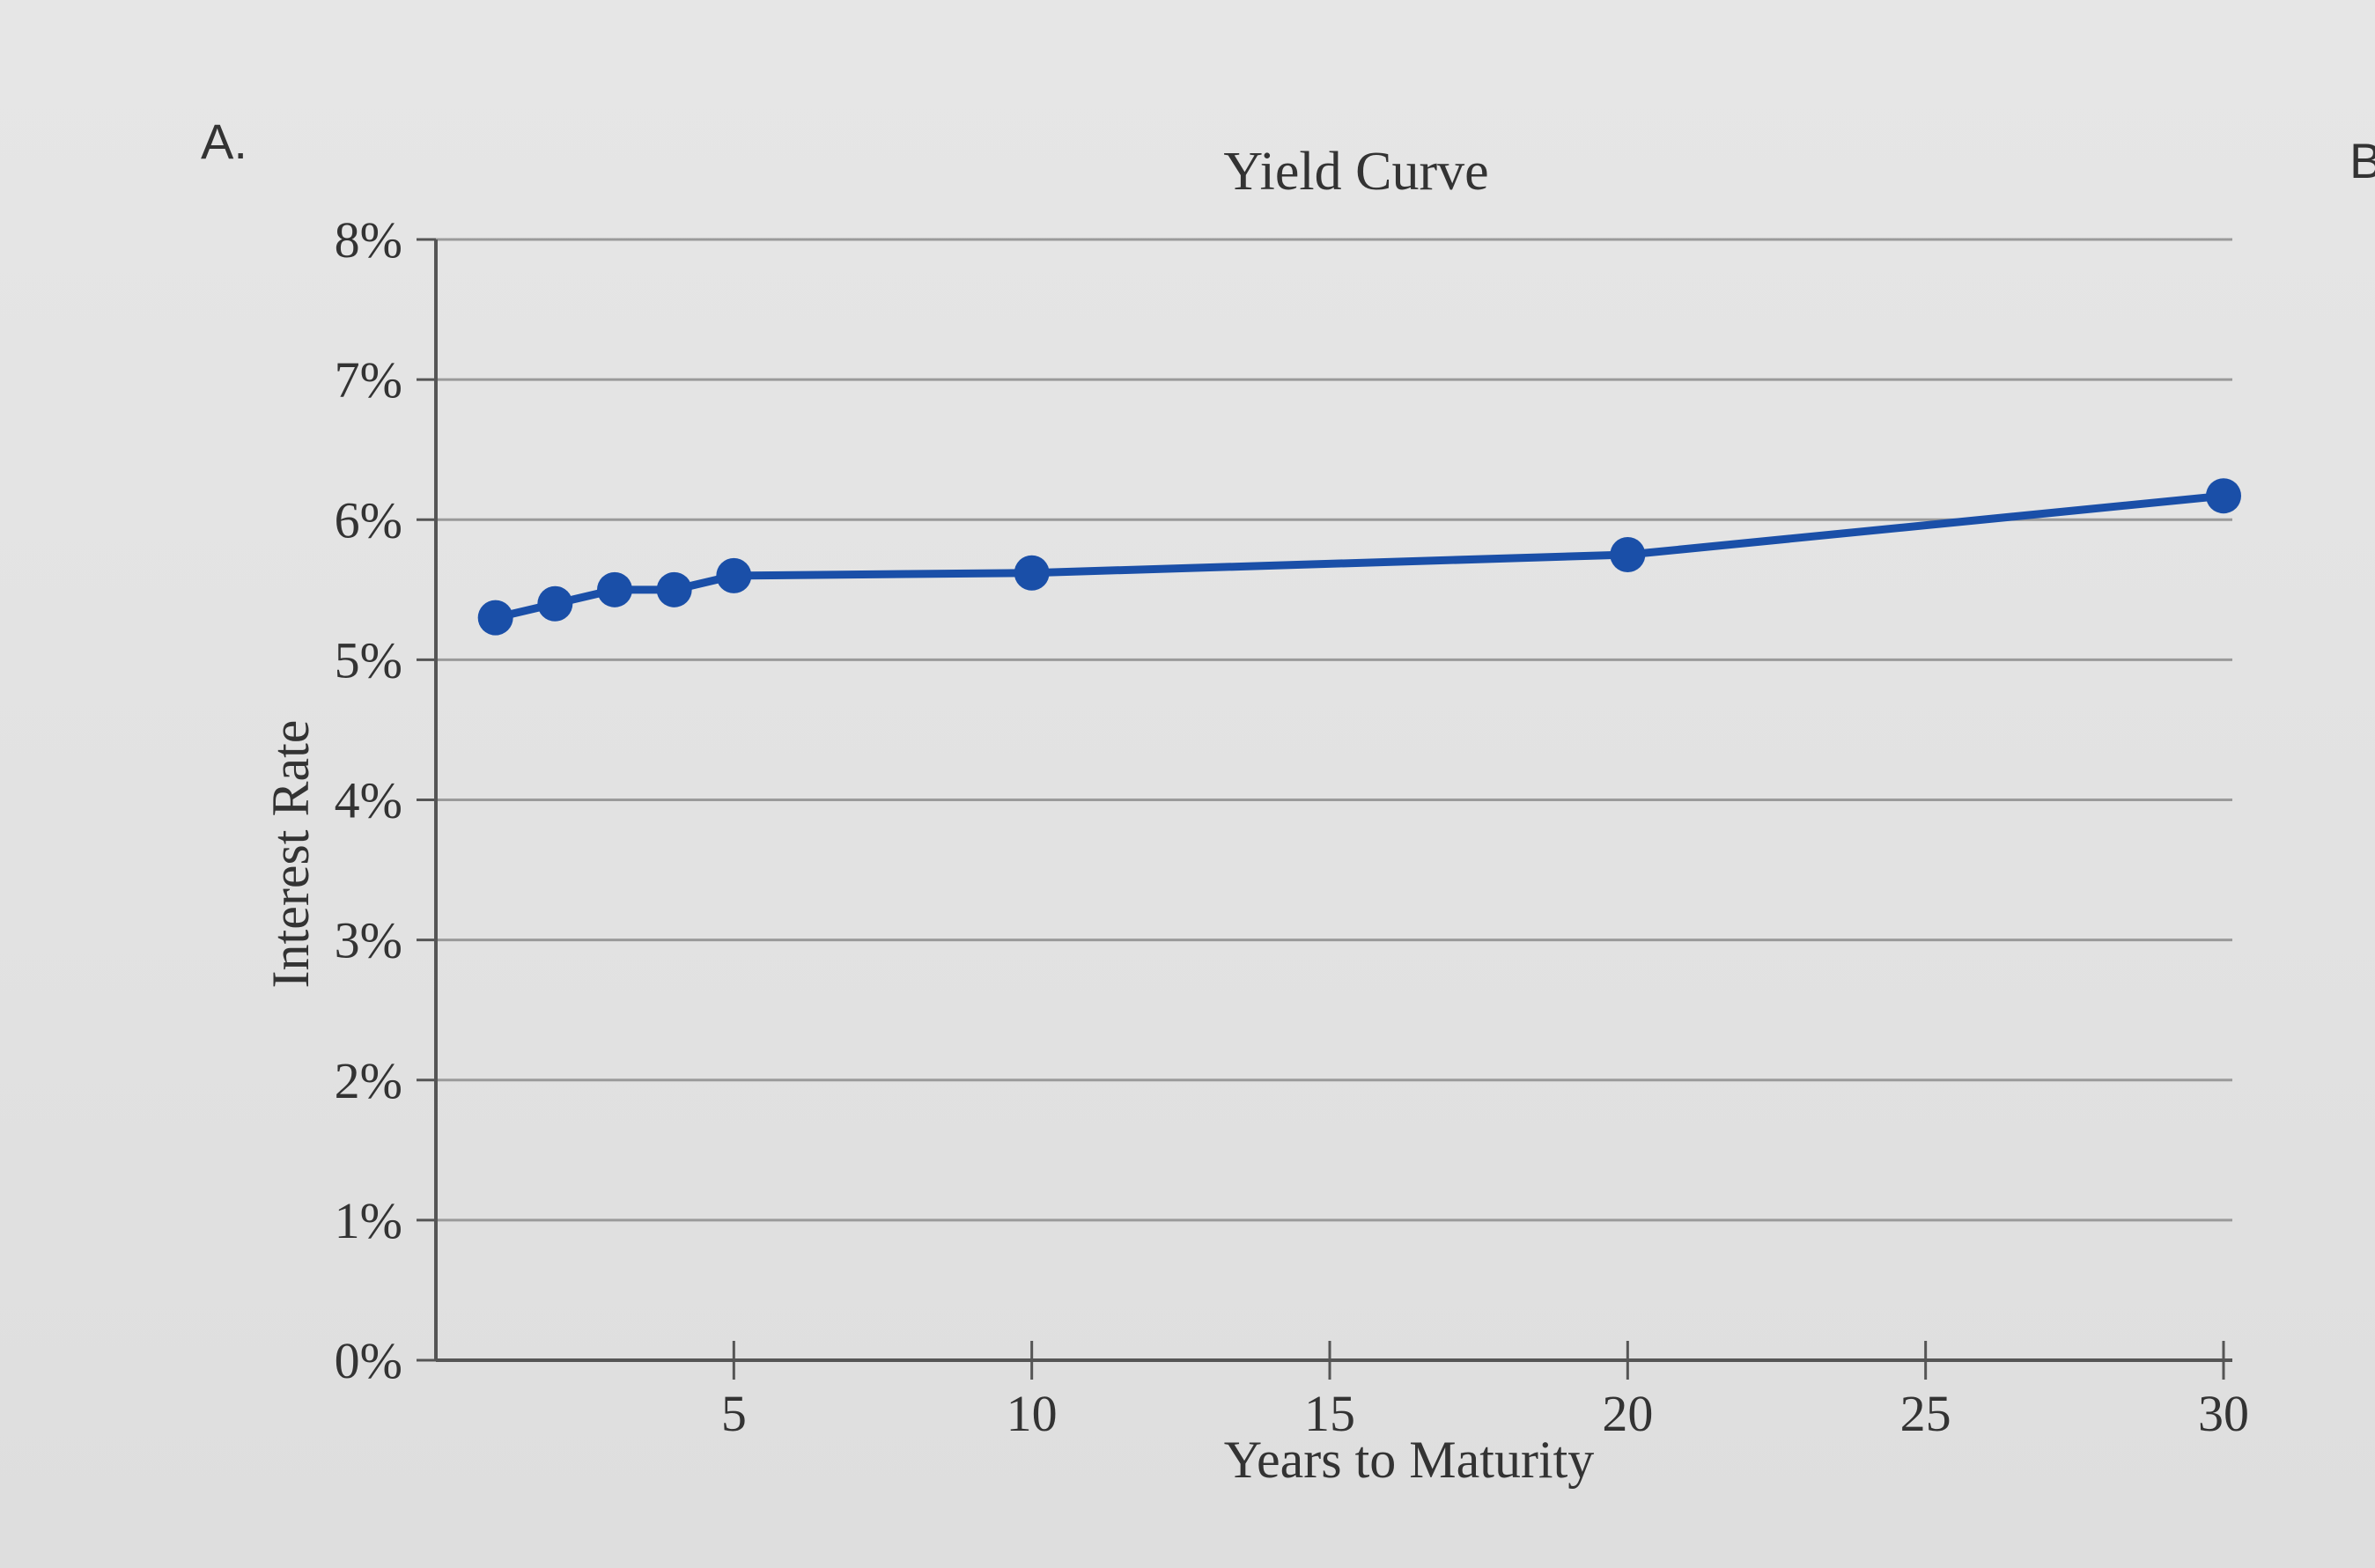 This screenshot has height=1568, width=2375. Describe the element at coordinates (1485, 1391) in the screenshot. I see `x-axis-ticks: 5 10 15 20 25 30` at that location.